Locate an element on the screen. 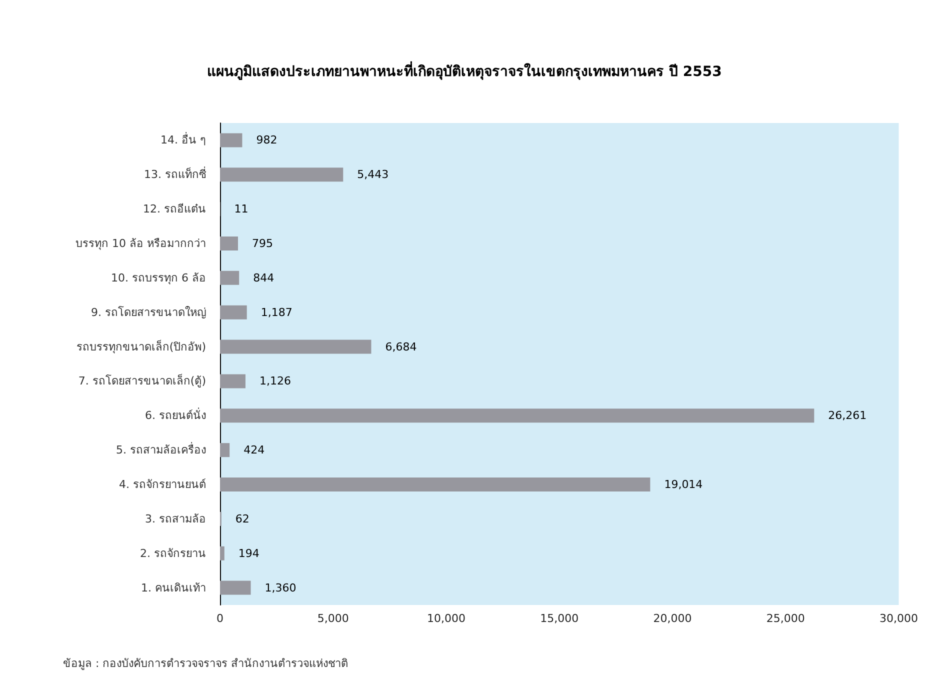  data-label: 5,443 is located at coordinates (373, 175).